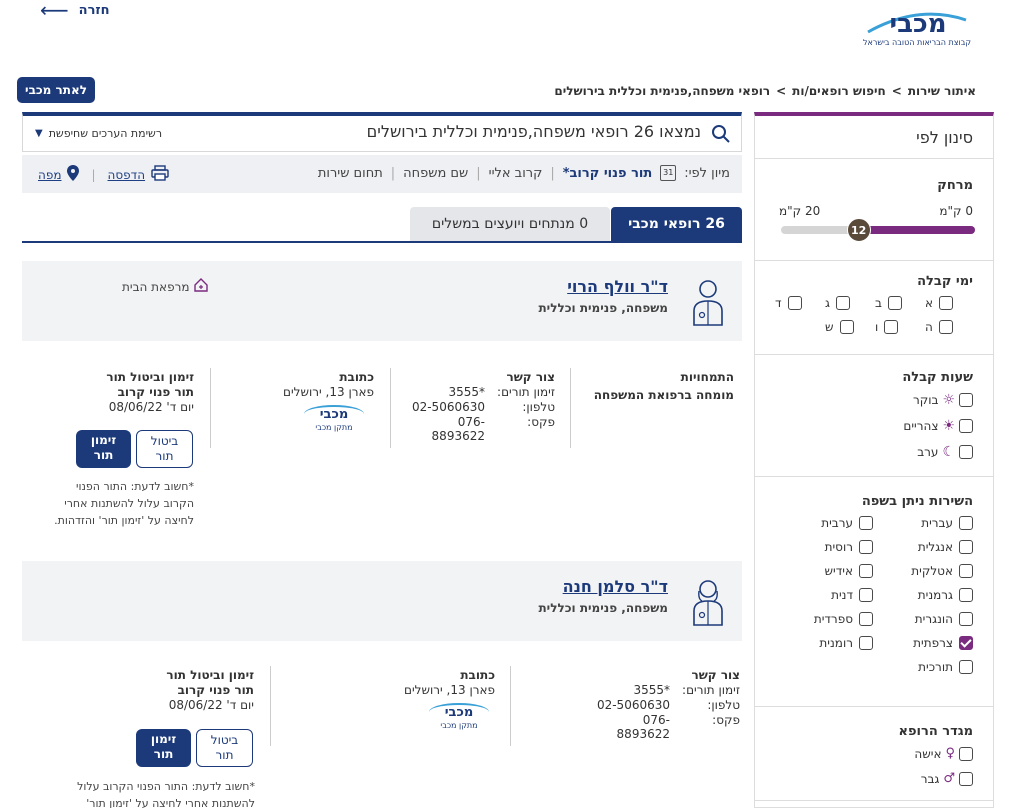 Image resolution: width=1024 pixels, height=808 pixels. Describe the element at coordinates (56, 90) in the screenshot. I see `site-button: לאתר מכבי` at that location.